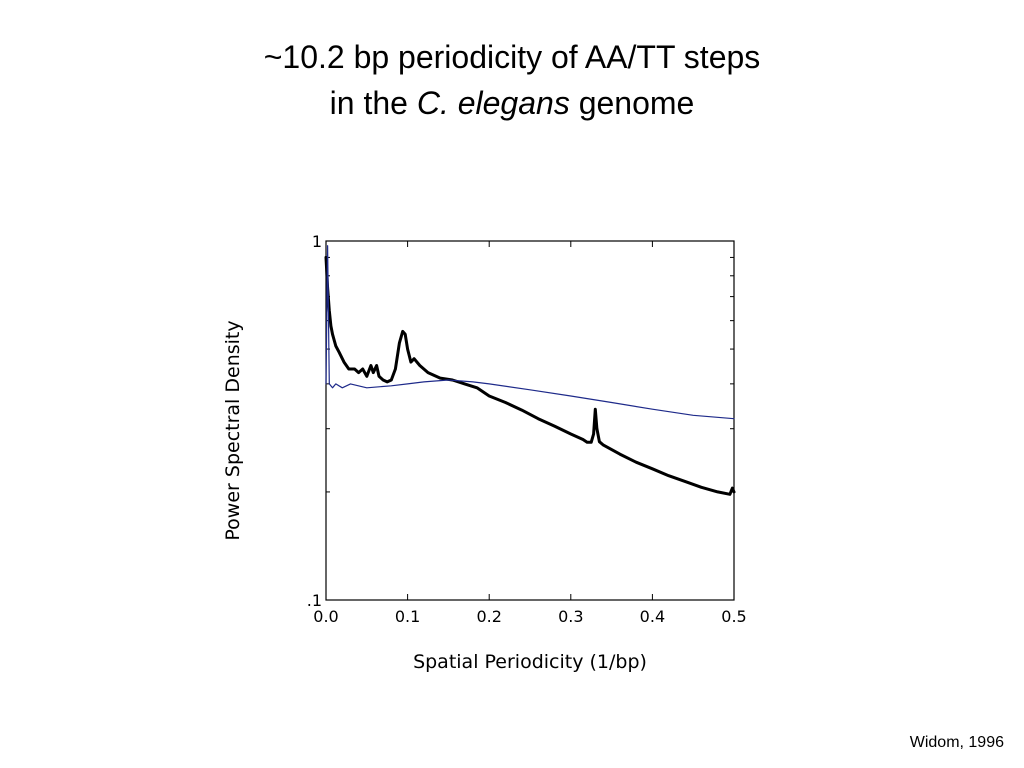  Describe the element at coordinates (493, 103) in the screenshot. I see `title-species-name: C. elegans` at that location.